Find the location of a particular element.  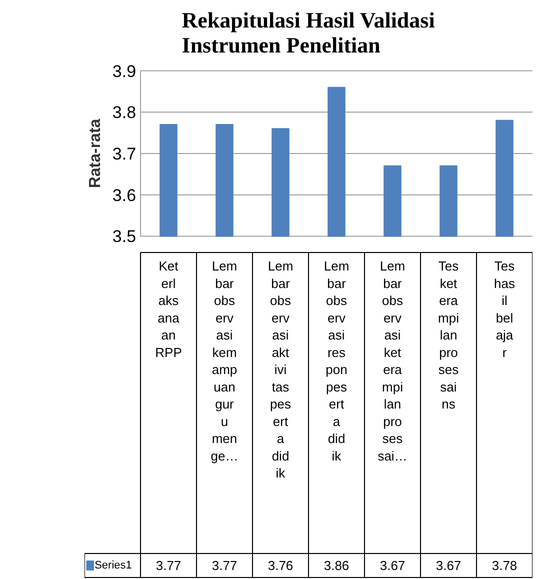

chart-title: Rekapitulasi Hasil Validasi Instrumen Penelitian is located at coordinates (308, 33).